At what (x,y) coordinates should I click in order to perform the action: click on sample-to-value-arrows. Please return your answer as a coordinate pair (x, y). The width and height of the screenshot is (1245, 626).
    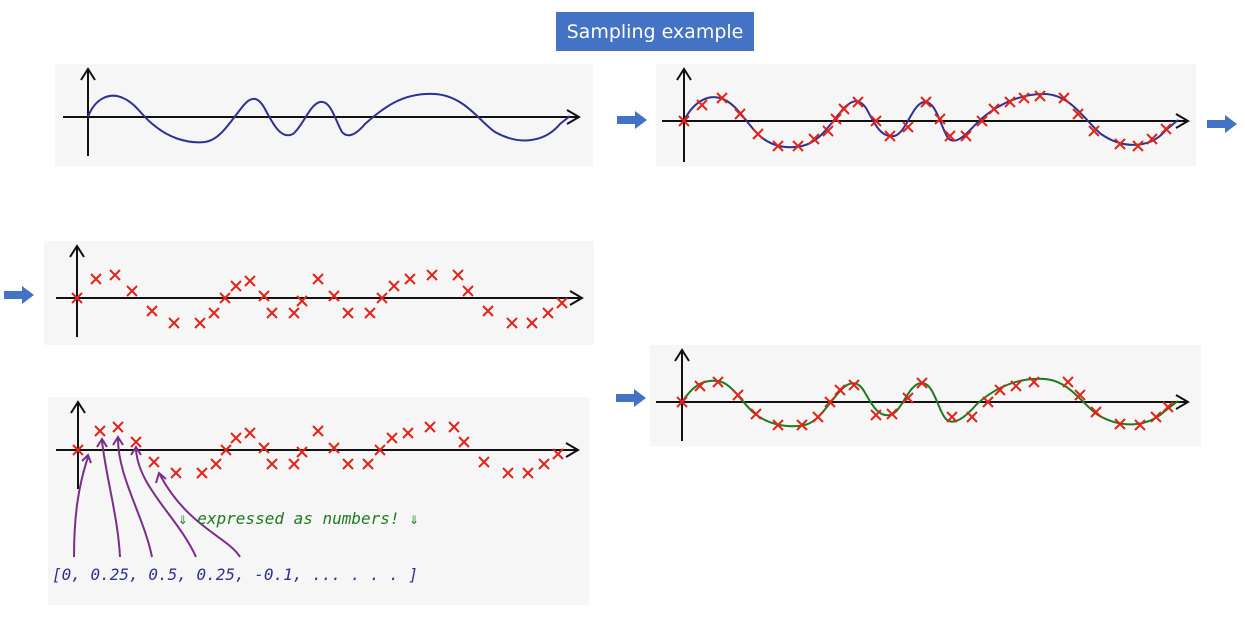
    Looking at the image, I should click on (157, 496).